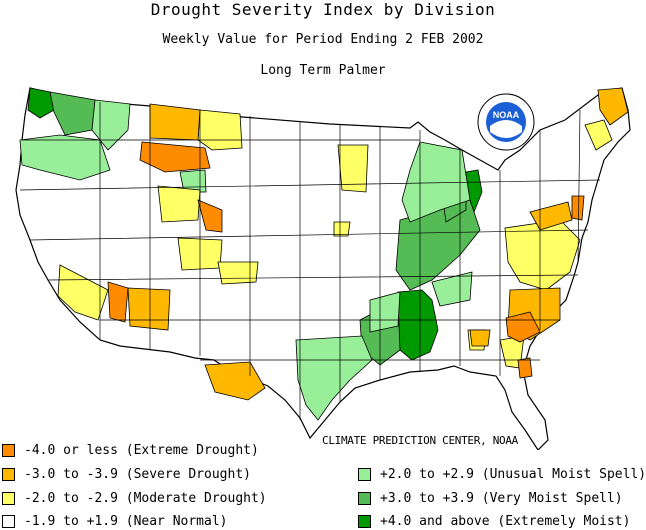 This screenshot has height=530, width=646. I want to click on region-great-lakes, so click(436, 182).